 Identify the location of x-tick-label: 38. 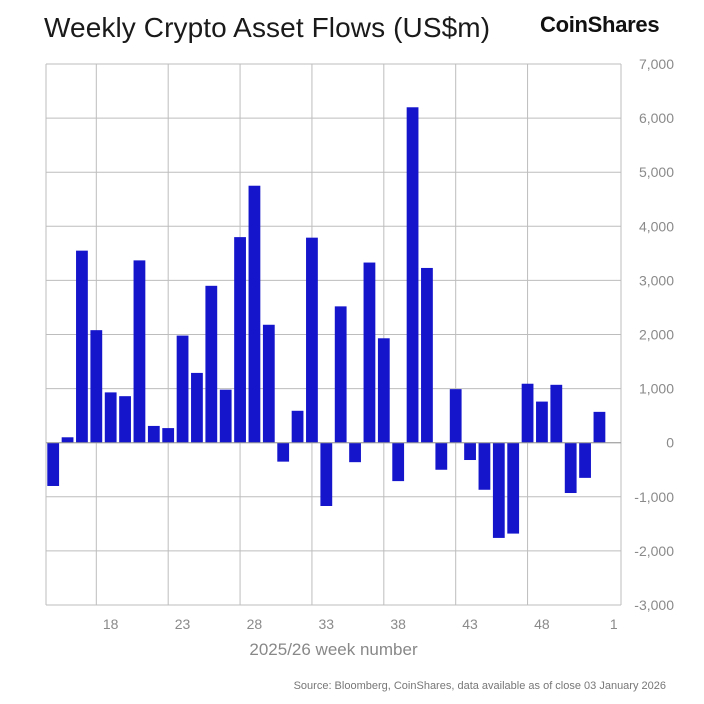
(398, 624).